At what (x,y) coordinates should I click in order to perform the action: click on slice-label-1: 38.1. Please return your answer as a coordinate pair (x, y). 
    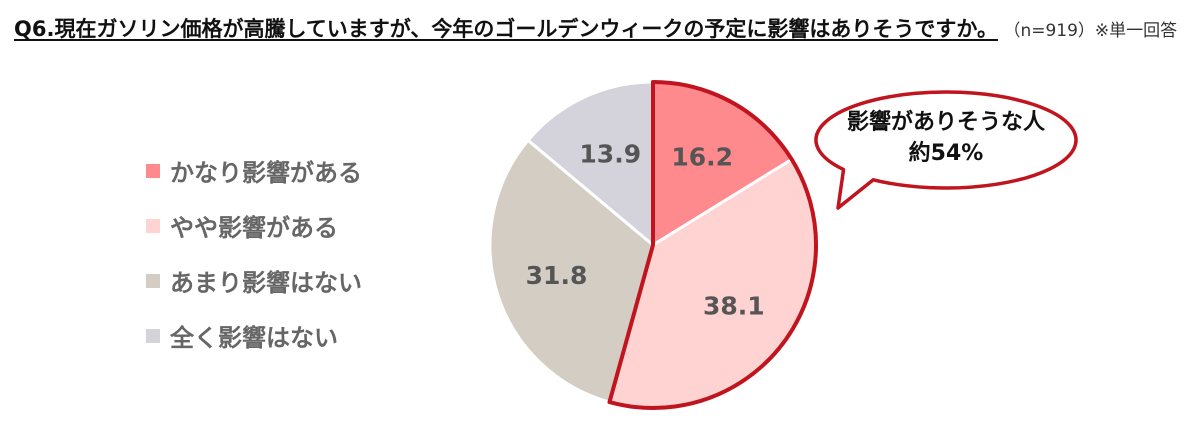
    Looking at the image, I should click on (734, 306).